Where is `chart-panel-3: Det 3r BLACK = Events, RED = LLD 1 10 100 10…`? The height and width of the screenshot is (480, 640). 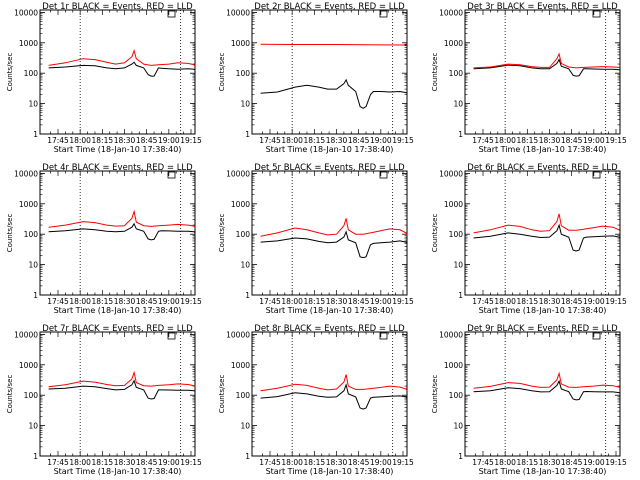 chart-panel-3: Det 3r BLACK = Events, RED = LLD 1 10 100 10… is located at coordinates (529, 78).